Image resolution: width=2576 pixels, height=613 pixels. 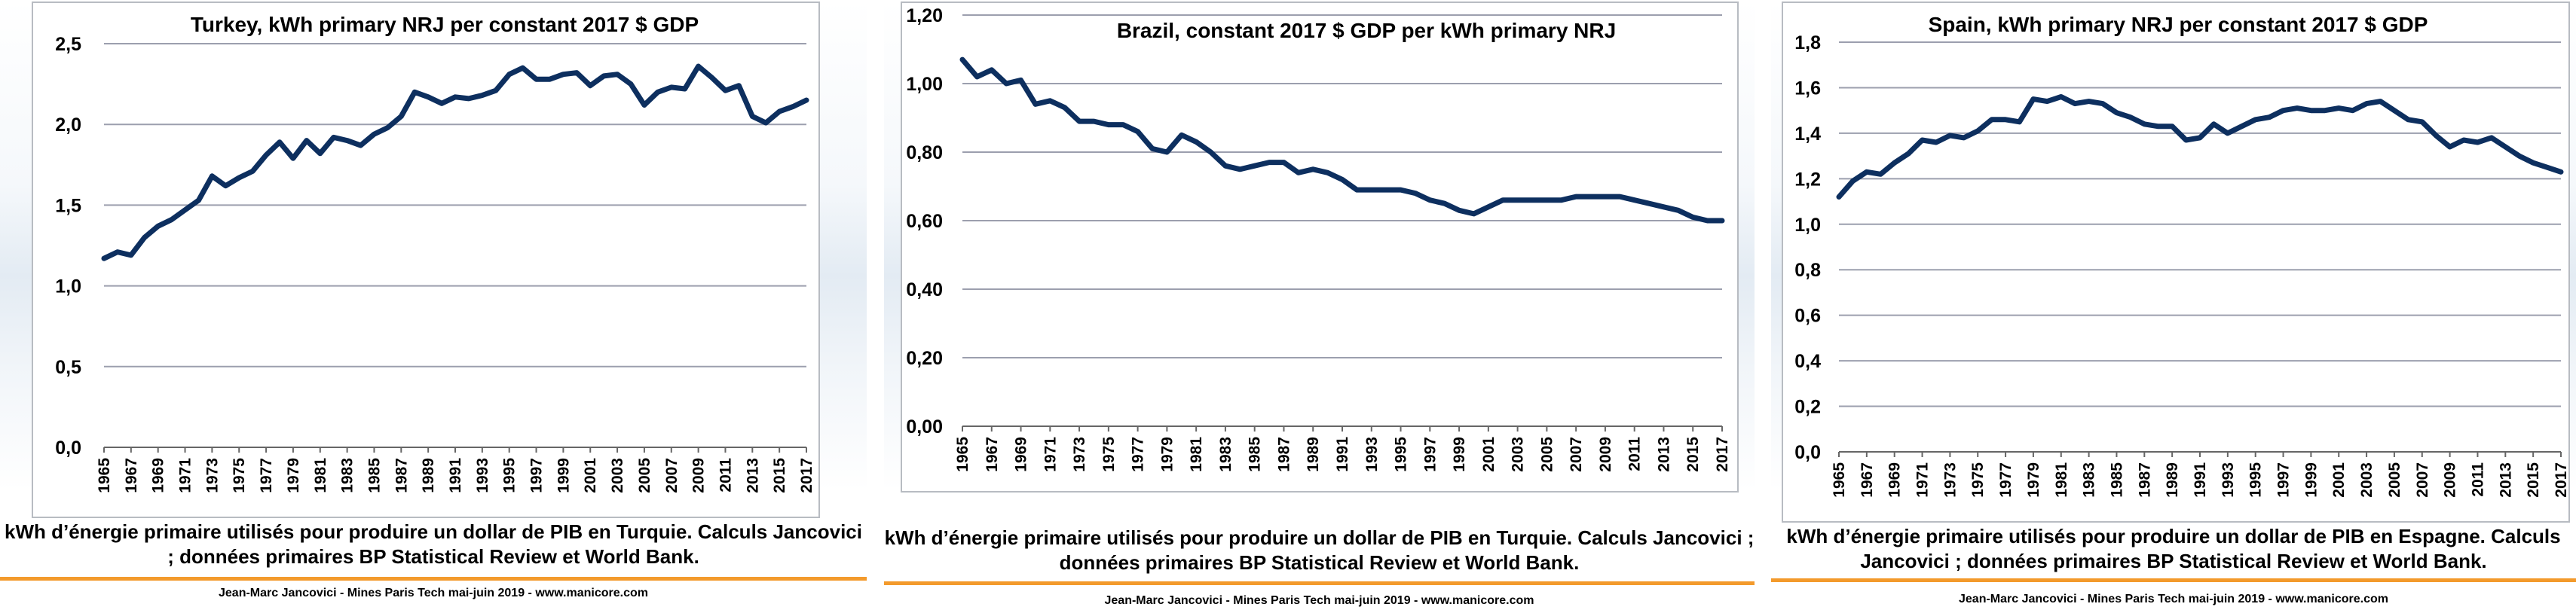 I want to click on y-tick-label: 0,40, so click(x=924, y=289).